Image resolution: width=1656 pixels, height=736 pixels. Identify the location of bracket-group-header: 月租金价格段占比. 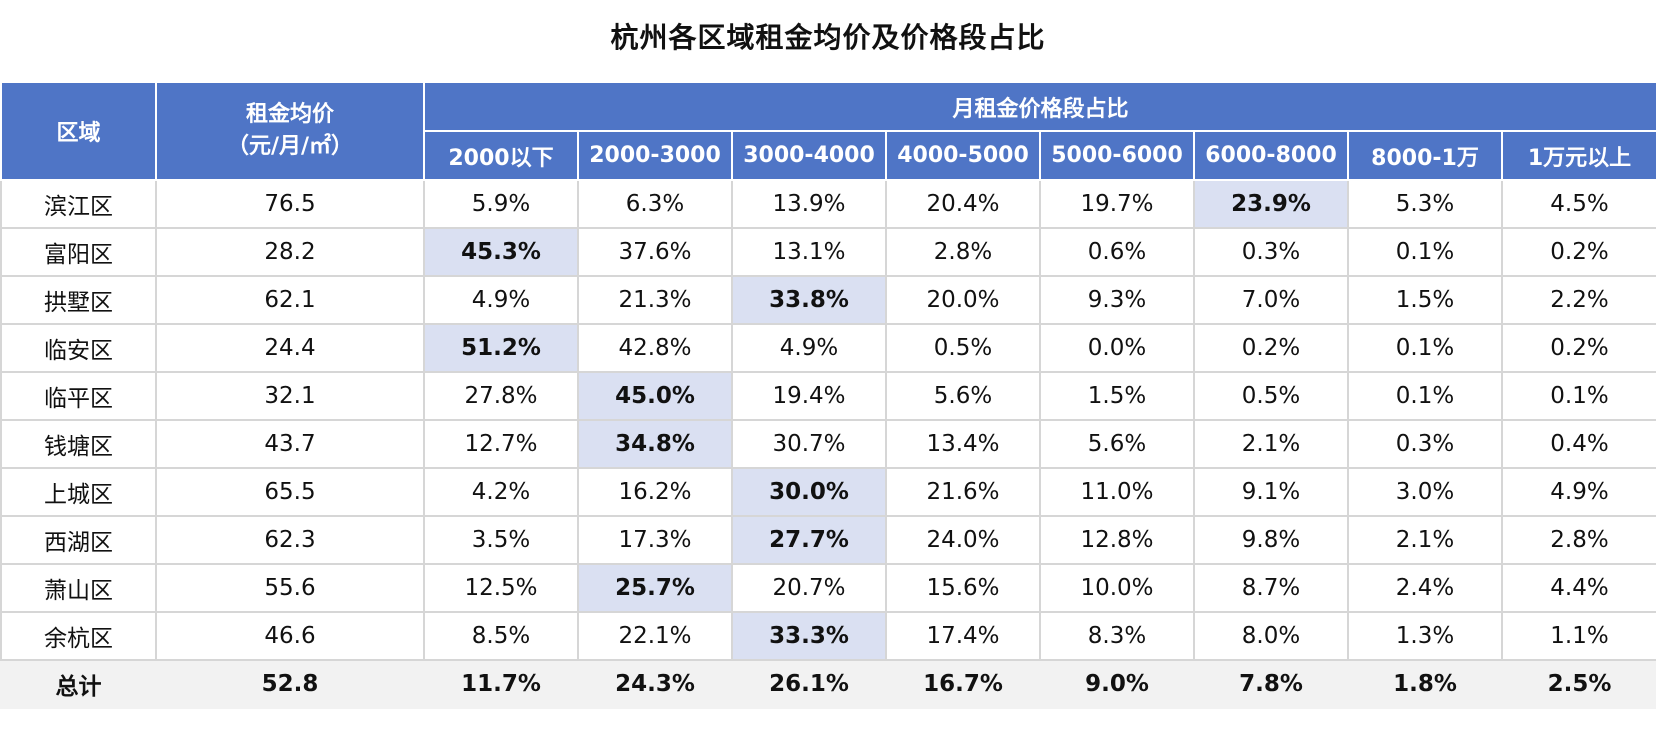
(1039, 106).